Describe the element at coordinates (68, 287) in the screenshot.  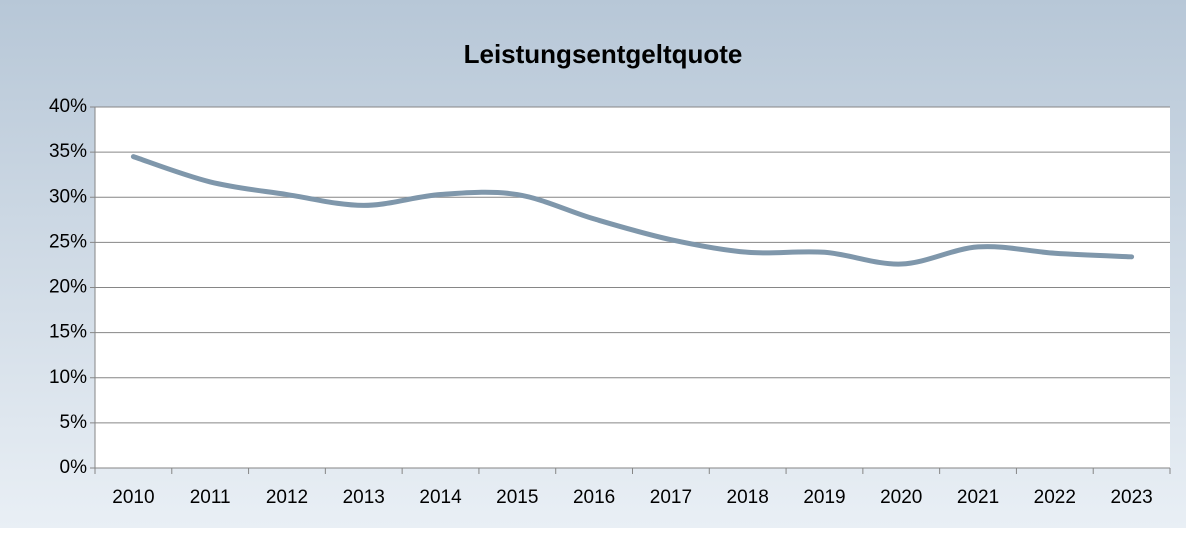
I see `y-tick-label: 20%` at that location.